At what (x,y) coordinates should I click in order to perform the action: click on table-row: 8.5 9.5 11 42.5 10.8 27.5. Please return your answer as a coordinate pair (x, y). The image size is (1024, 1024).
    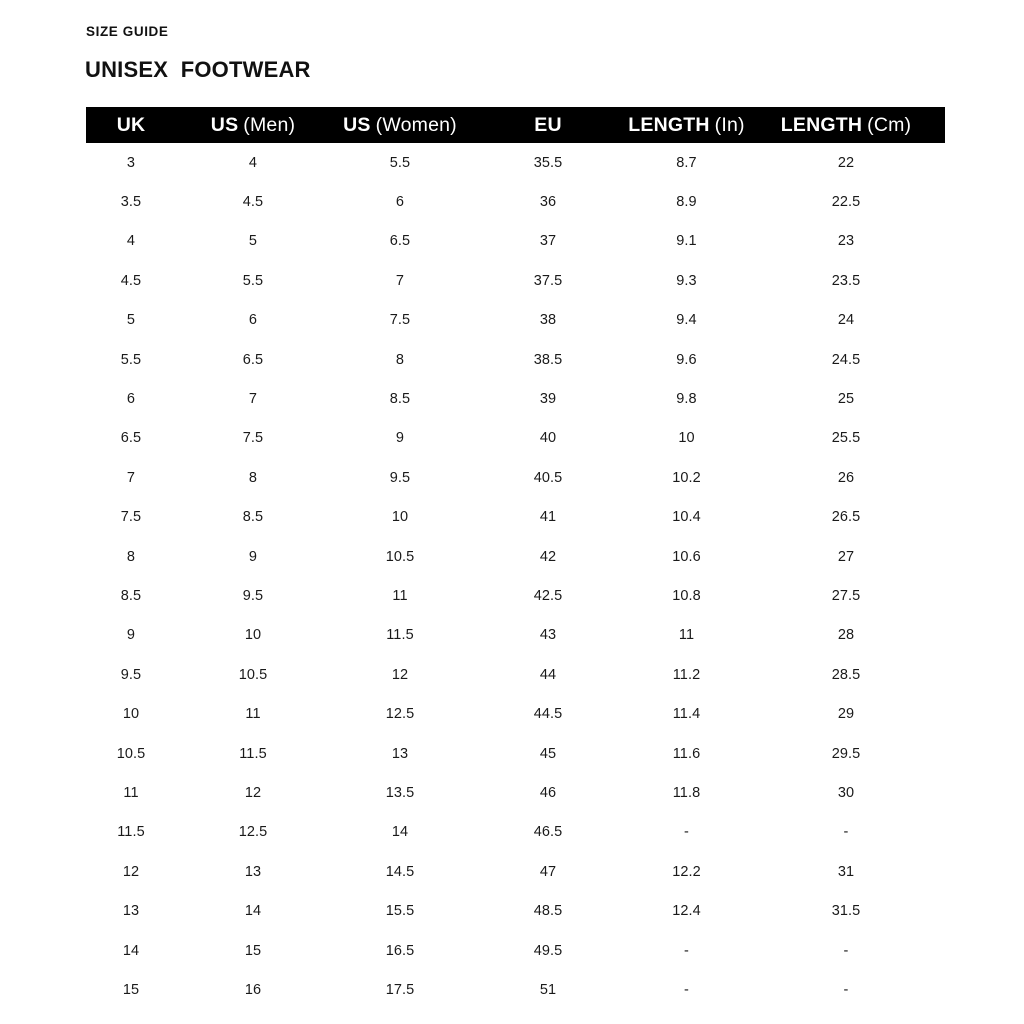
    Looking at the image, I should click on (515, 595).